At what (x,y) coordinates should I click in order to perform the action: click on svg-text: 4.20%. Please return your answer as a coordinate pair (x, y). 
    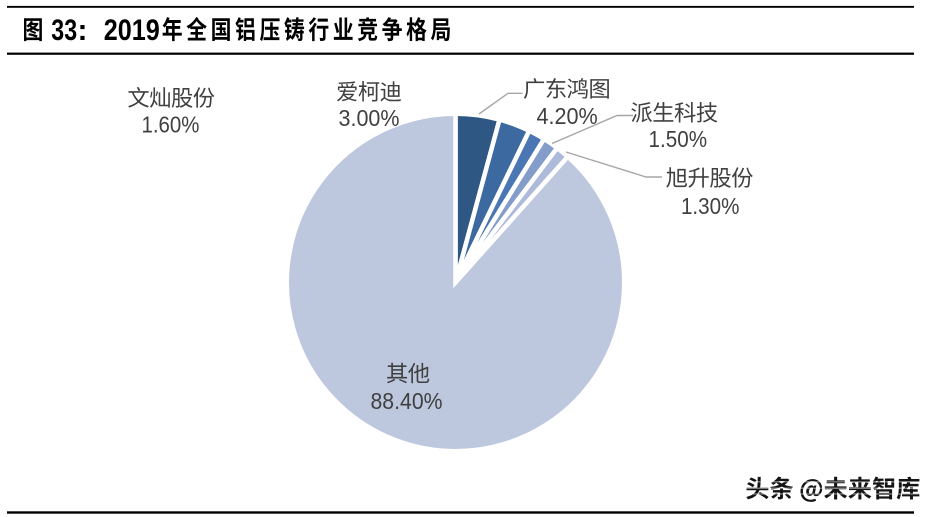
    Looking at the image, I should click on (566, 116).